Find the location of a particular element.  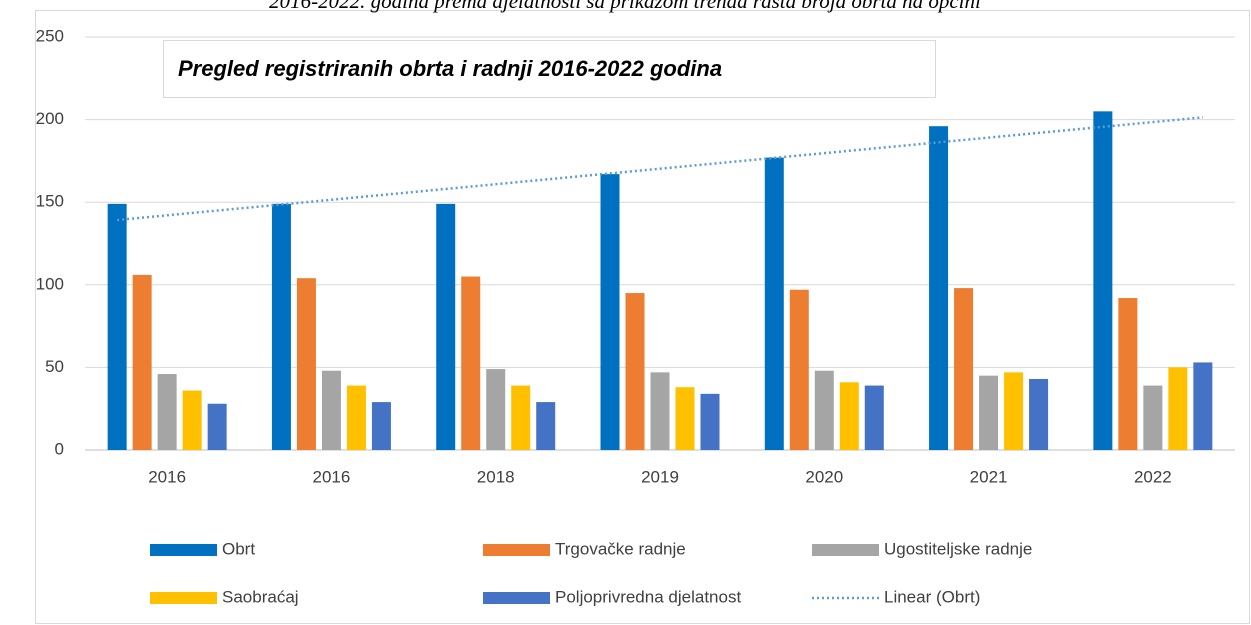

y-tick-label: 200 is located at coordinates (50, 118).